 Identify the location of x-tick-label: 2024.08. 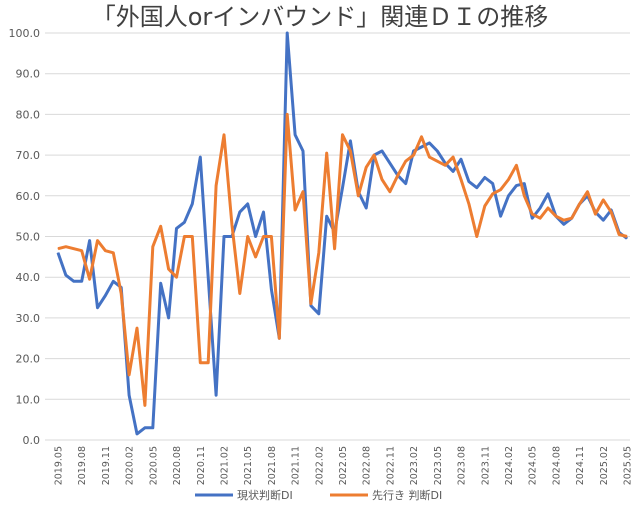
(556, 465).